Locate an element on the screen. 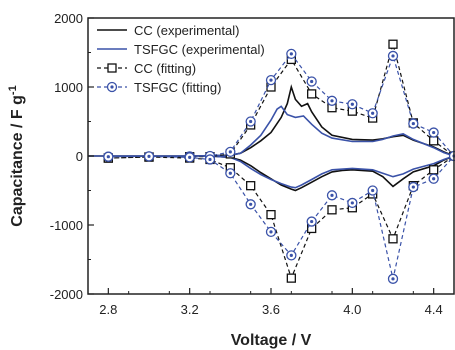 Image resolution: width=455 pixels, height=350 pixels. x-tick-label: 2.8 is located at coordinates (108, 309).